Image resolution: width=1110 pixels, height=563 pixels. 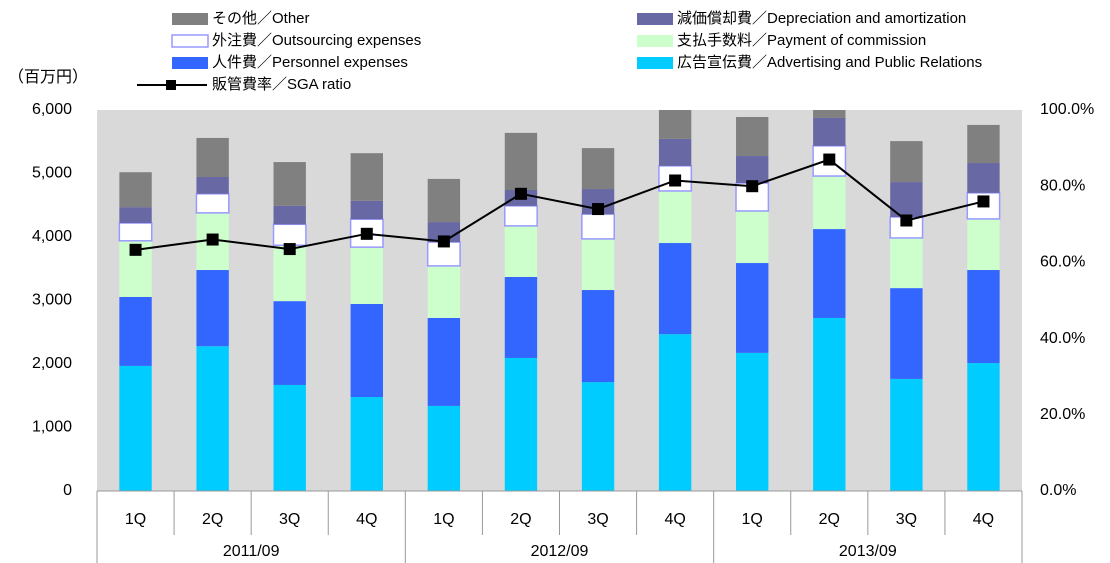 I want to click on y-tick-label: 2,000, so click(x=52, y=363).